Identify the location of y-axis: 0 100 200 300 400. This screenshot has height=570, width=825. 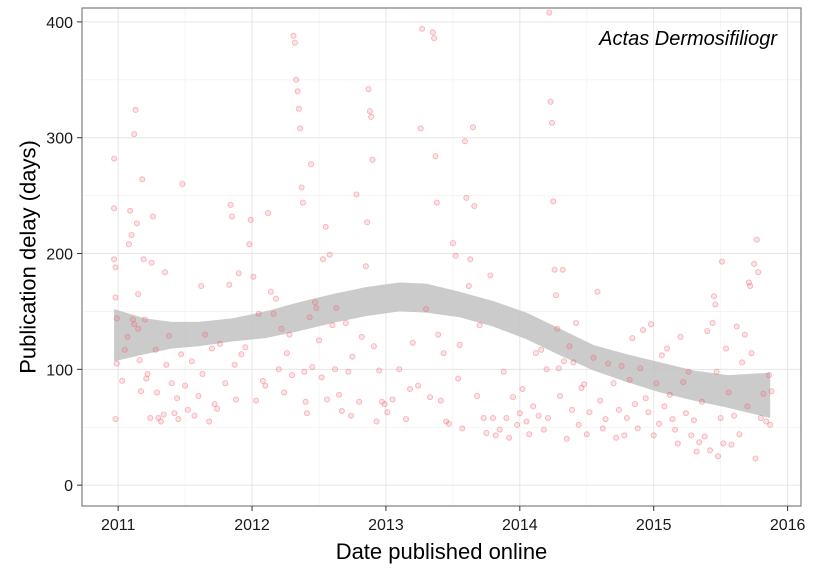
(64, 255).